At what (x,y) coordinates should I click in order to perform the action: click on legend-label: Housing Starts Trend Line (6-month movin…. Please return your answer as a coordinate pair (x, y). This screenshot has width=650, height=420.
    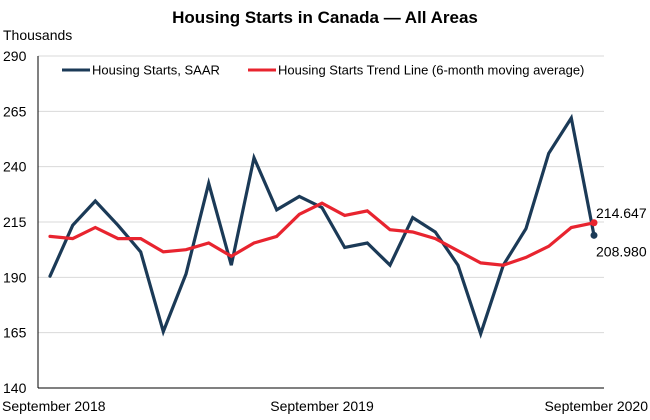
    Looking at the image, I should click on (431, 70).